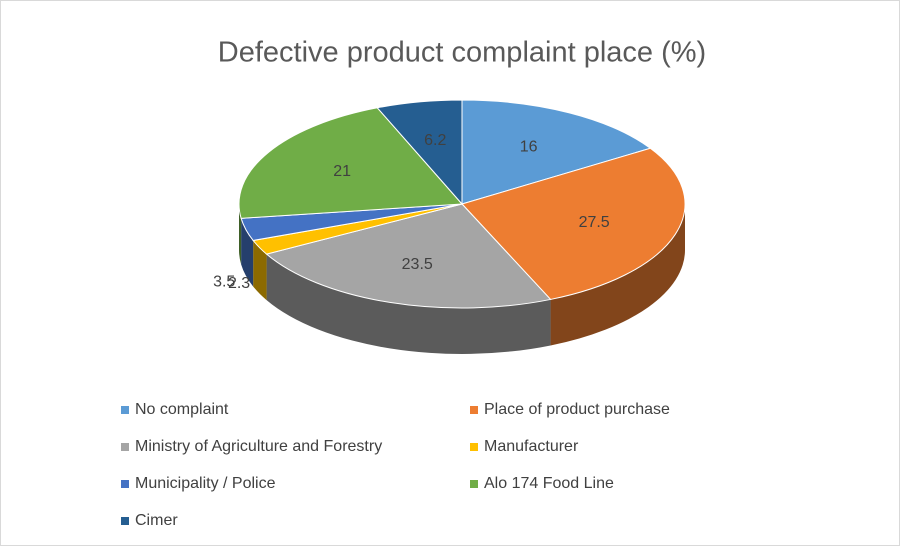 The width and height of the screenshot is (900, 551). I want to click on legend-label: Manufacturer, so click(531, 446).